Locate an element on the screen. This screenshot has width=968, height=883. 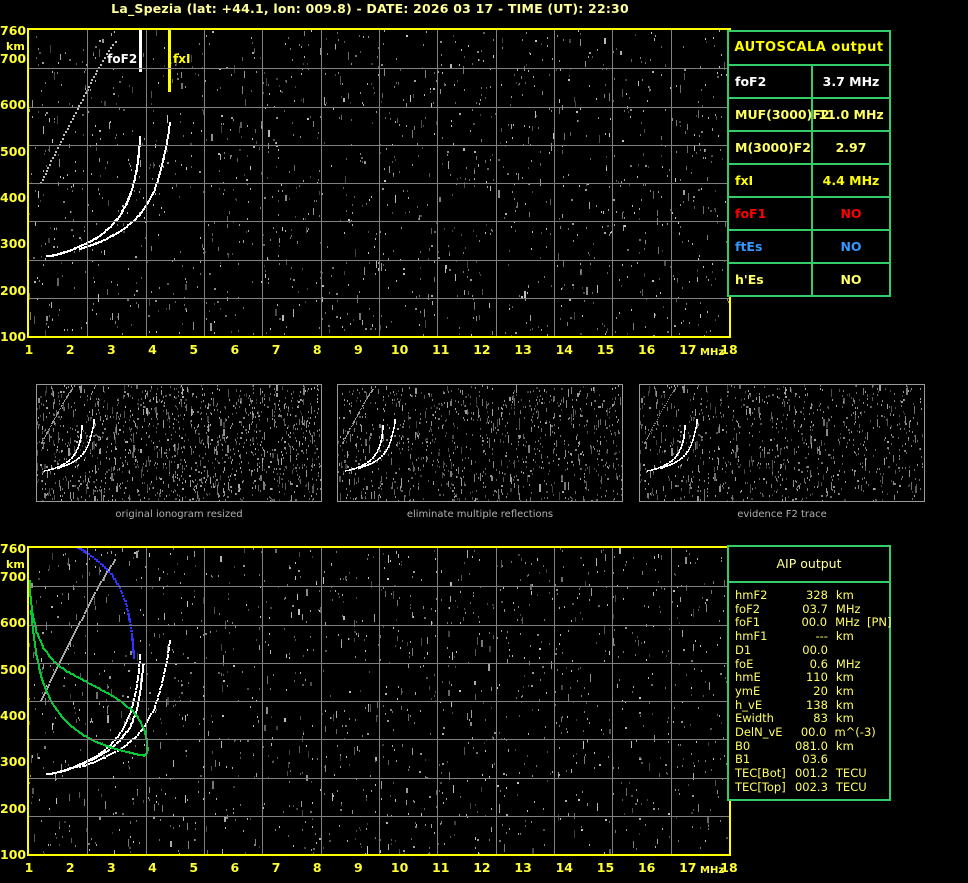
aip-param-value: 00.0 is located at coordinates (810, 623).